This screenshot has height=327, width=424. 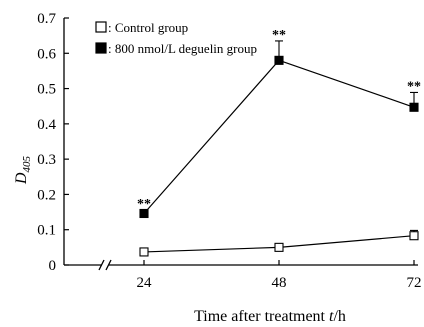 I want to click on y-tick-label: 0.1, so click(x=46, y=231).